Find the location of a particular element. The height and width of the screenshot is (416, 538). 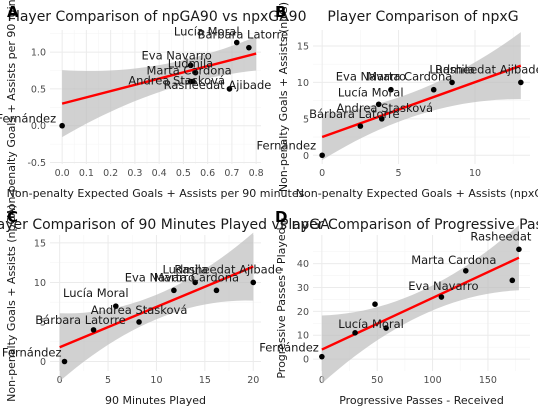

panel-tag: A is located at coordinates (13, 12).